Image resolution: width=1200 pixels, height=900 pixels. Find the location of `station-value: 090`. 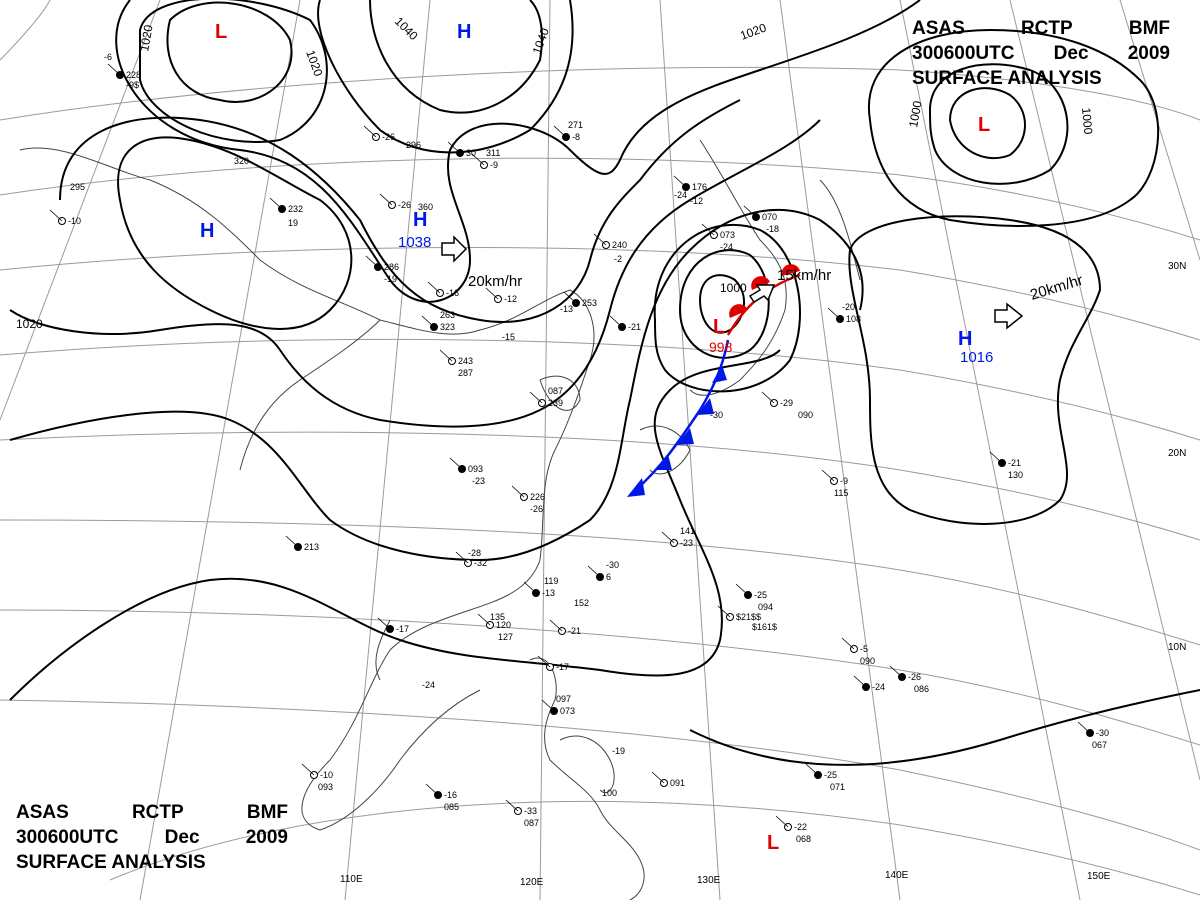

station-value: 090 is located at coordinates (867, 661).